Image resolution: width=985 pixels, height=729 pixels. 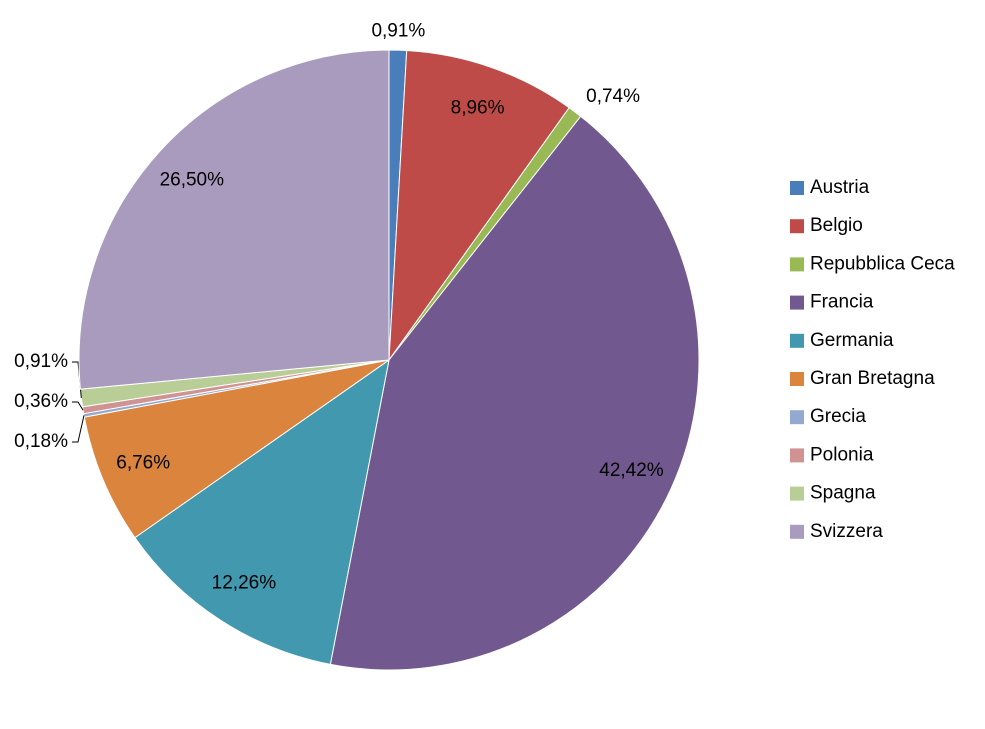 What do you see at coordinates (836, 225) in the screenshot?
I see `legend-label: Belgio` at bounding box center [836, 225].